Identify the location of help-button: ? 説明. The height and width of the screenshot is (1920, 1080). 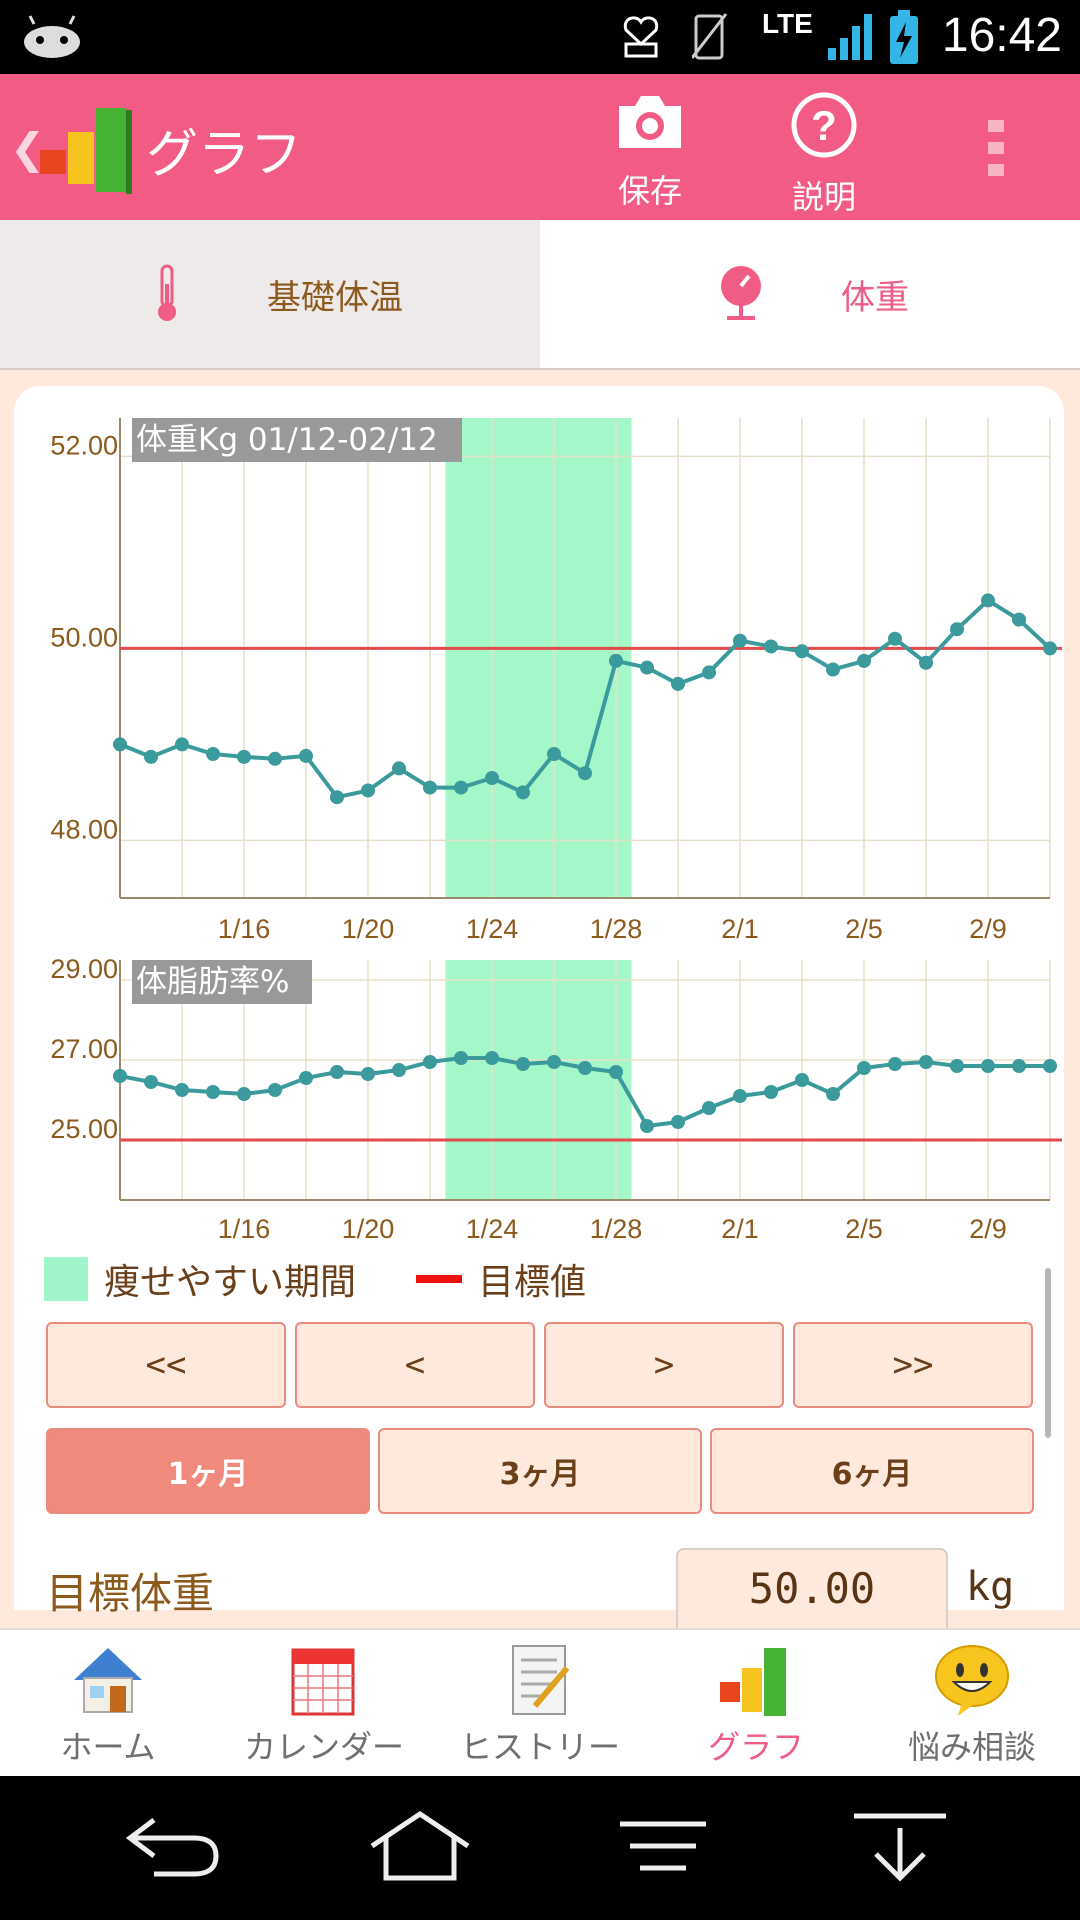
(824, 155).